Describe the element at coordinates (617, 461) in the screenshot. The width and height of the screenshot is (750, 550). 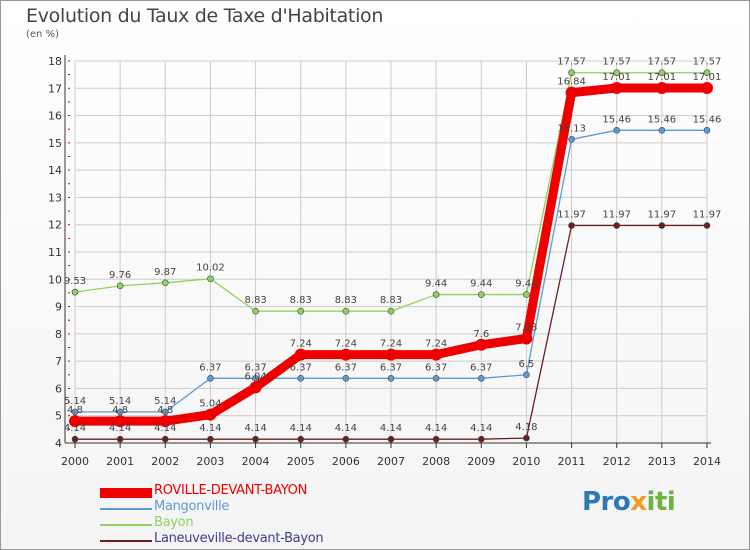
I see `x-tick-label: 2012` at that location.